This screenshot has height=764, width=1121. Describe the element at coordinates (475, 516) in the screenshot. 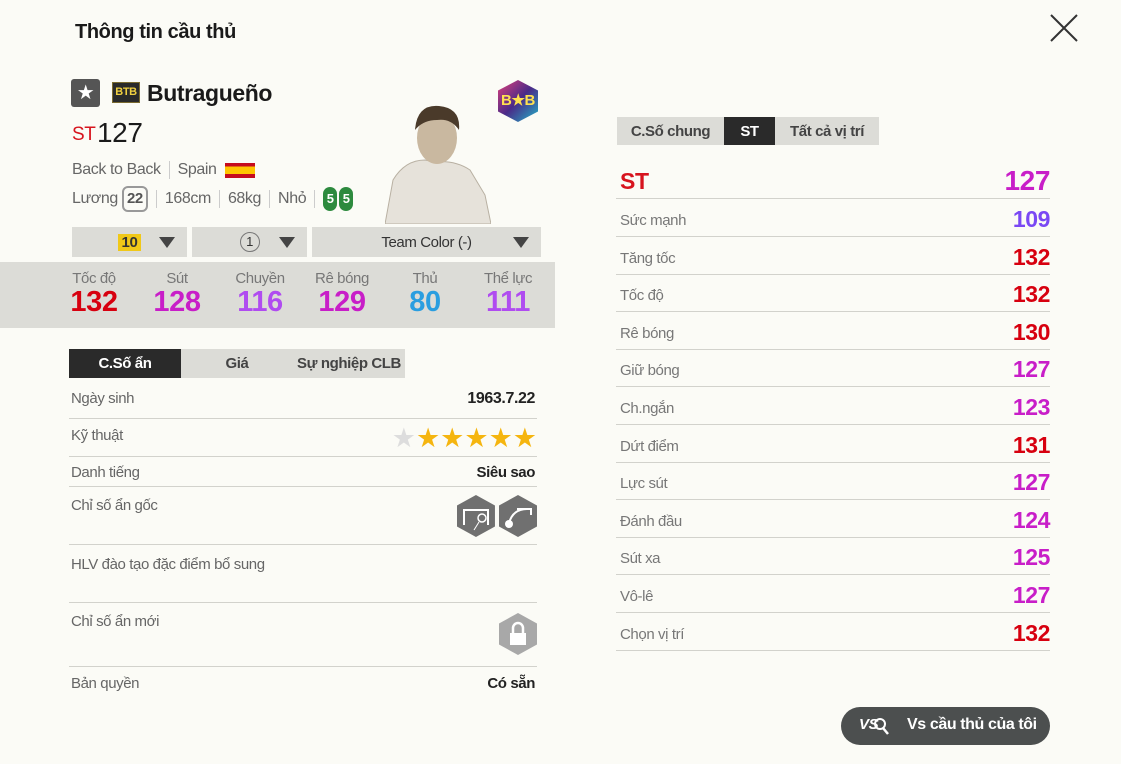

I see `goal-shot-icon` at that location.